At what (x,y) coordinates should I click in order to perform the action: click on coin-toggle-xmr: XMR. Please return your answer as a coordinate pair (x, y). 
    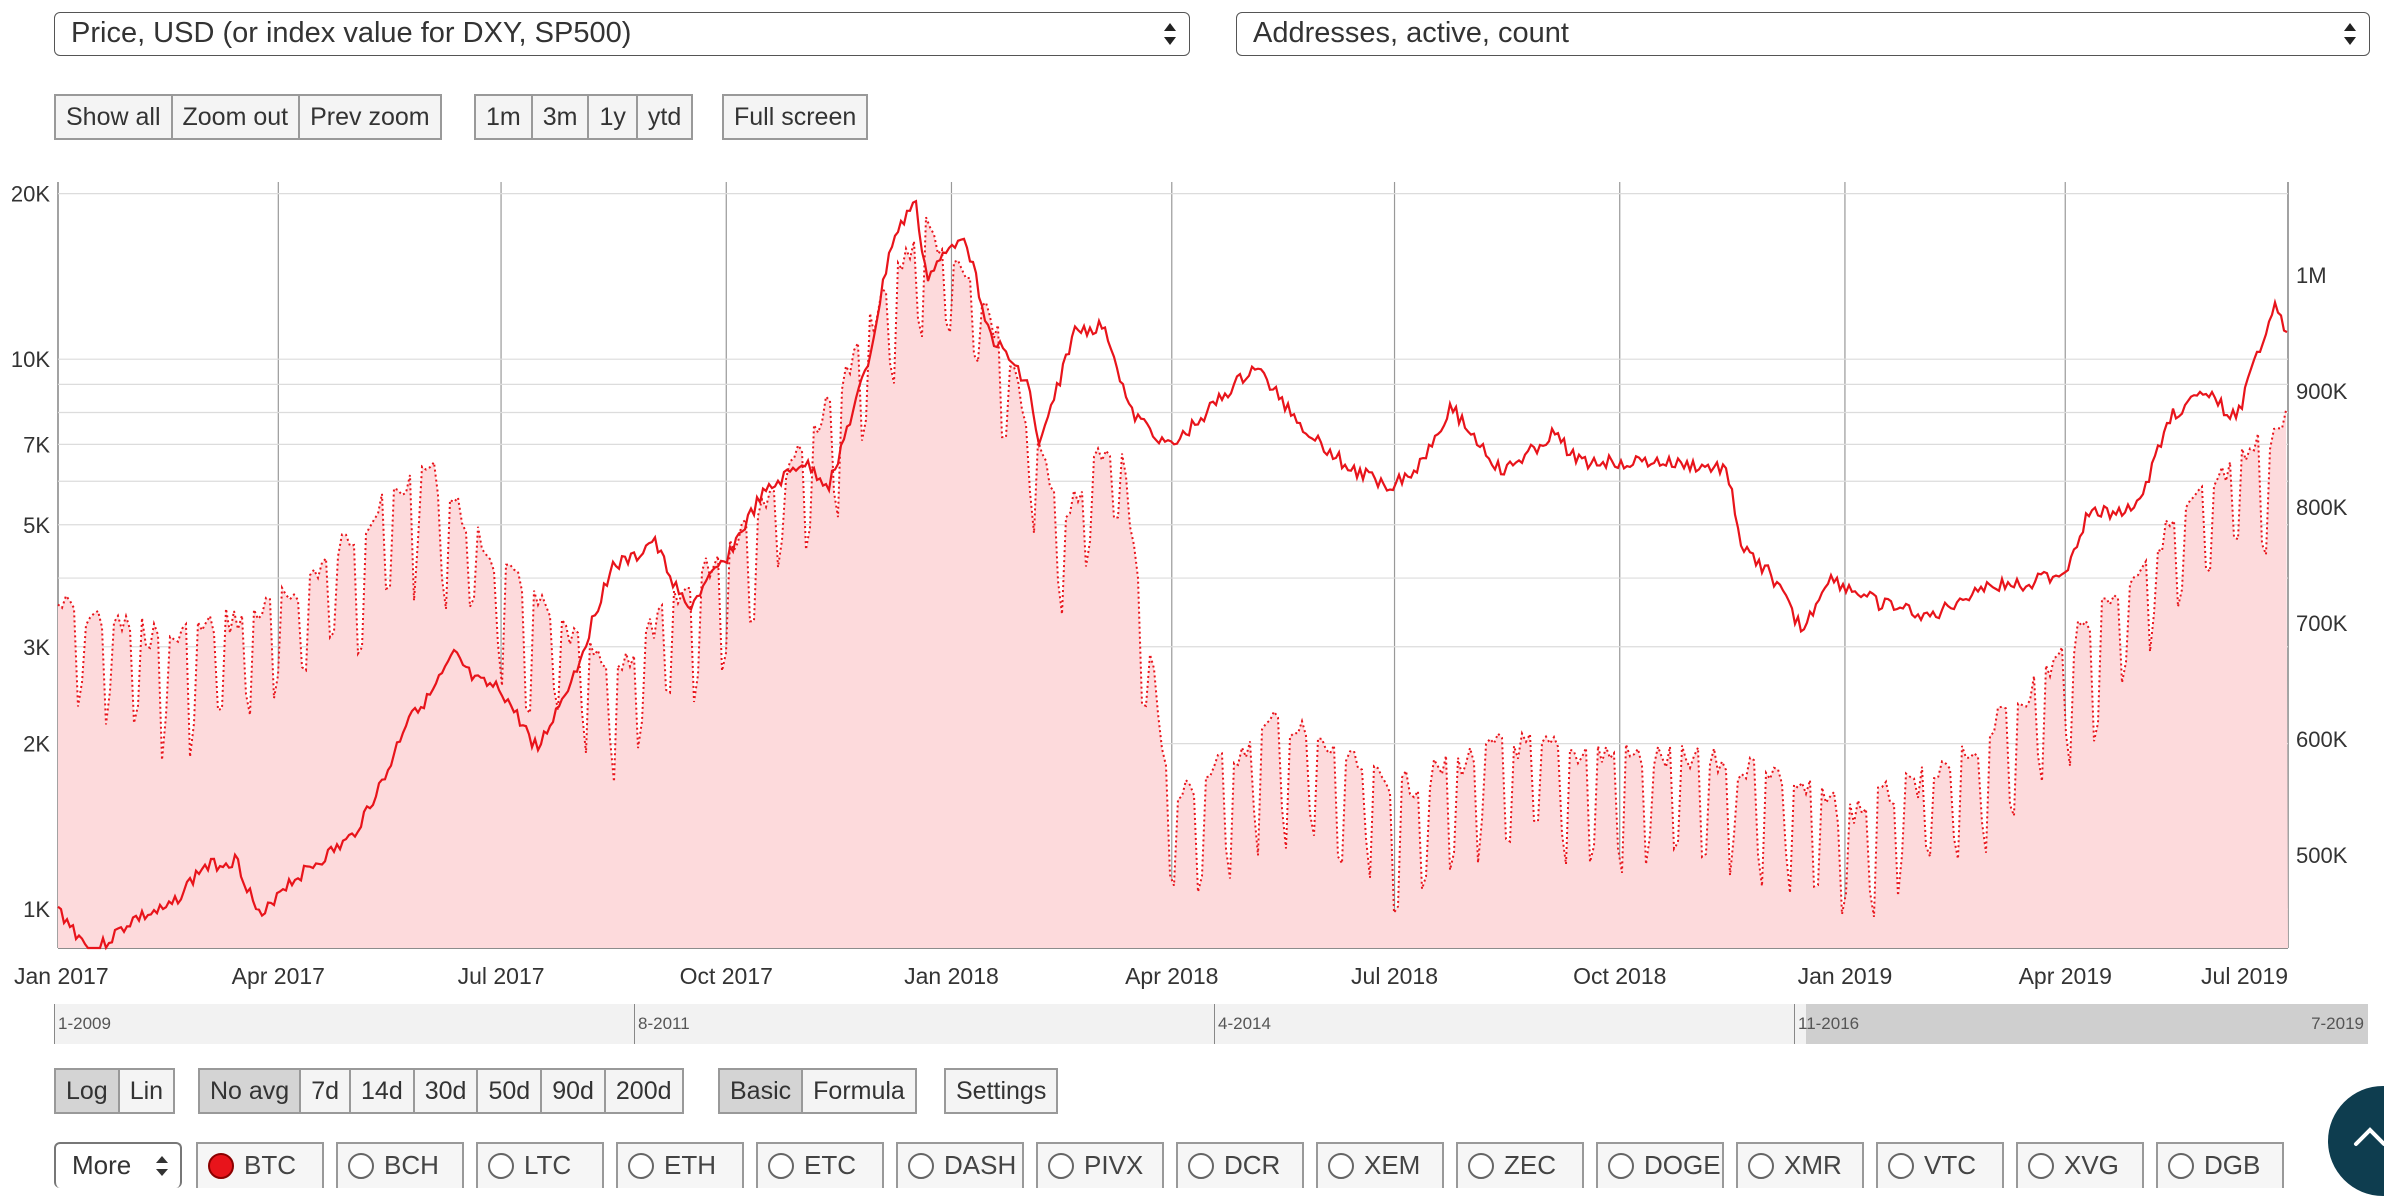
    Looking at the image, I should click on (1800, 1165).